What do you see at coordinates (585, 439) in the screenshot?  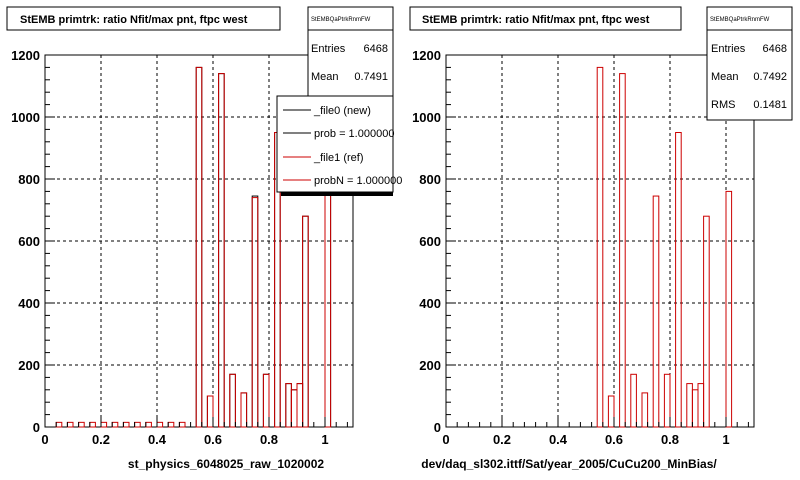 I see `right-x-tick-labels: 0 0.2 0.4 0.6 0.8 1` at bounding box center [585, 439].